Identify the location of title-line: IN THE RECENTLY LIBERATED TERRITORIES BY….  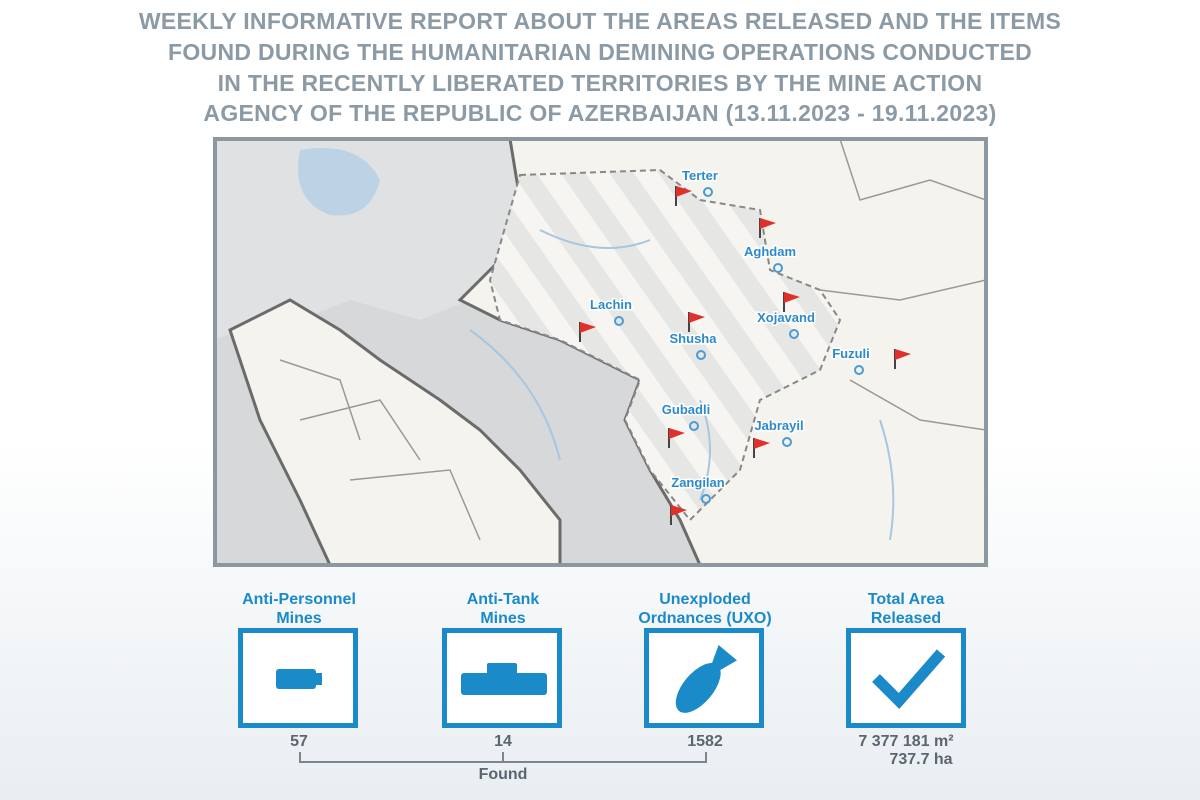
(600, 83).